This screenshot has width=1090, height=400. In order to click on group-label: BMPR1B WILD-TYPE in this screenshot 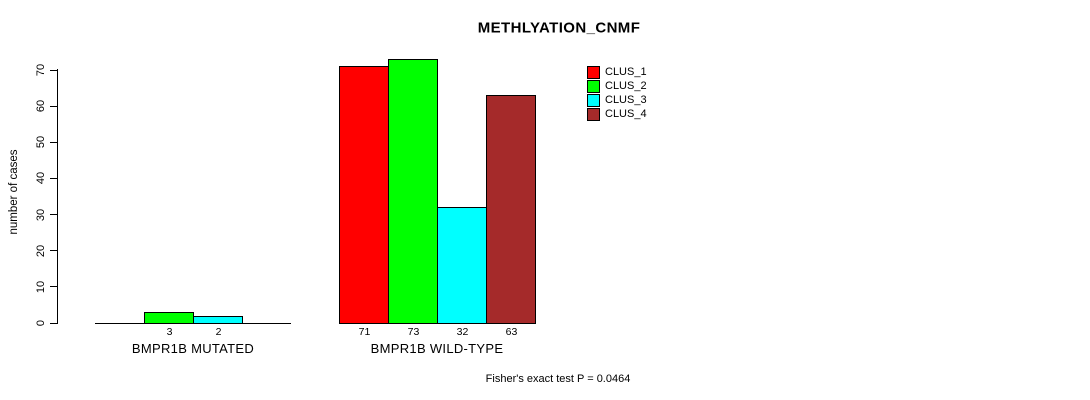, I will do `click(437, 348)`.